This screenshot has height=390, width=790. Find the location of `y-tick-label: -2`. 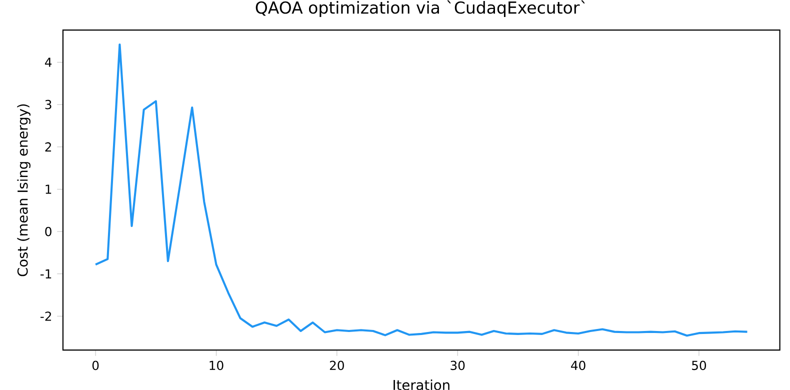

y-tick-label: -2 is located at coordinates (46, 316).